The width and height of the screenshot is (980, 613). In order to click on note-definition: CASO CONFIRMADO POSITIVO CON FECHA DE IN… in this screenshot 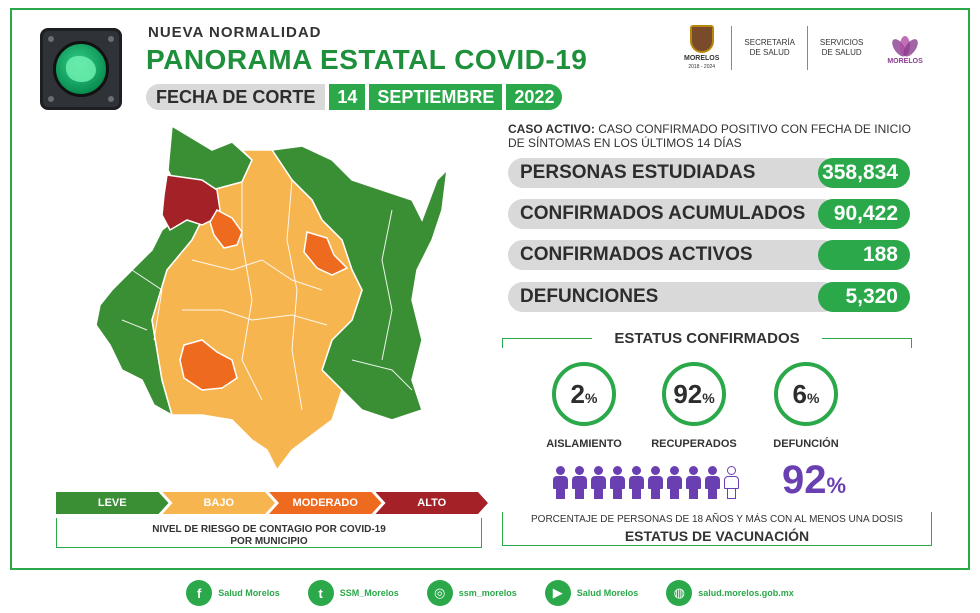, I will do `click(709, 136)`.